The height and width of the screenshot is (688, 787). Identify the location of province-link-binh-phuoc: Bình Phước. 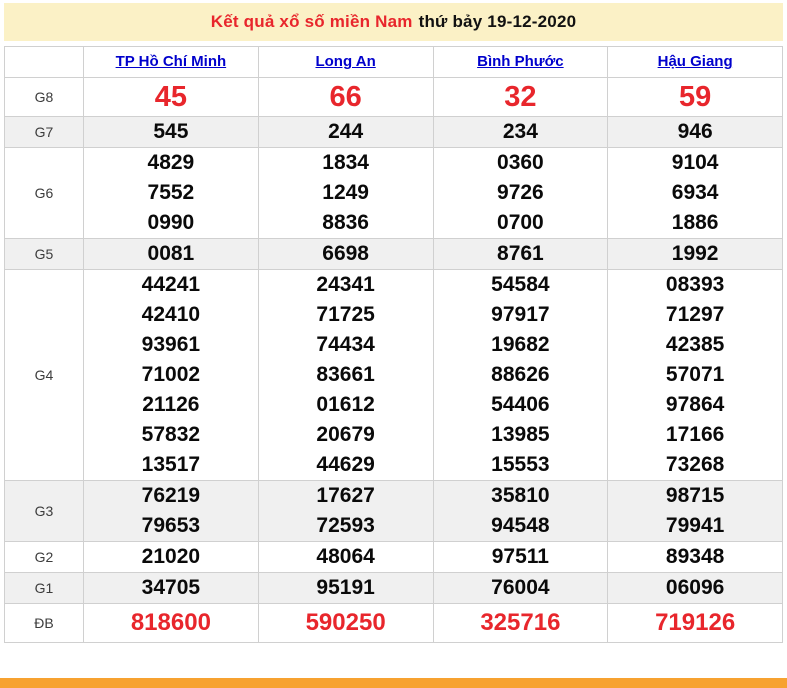
(520, 61).